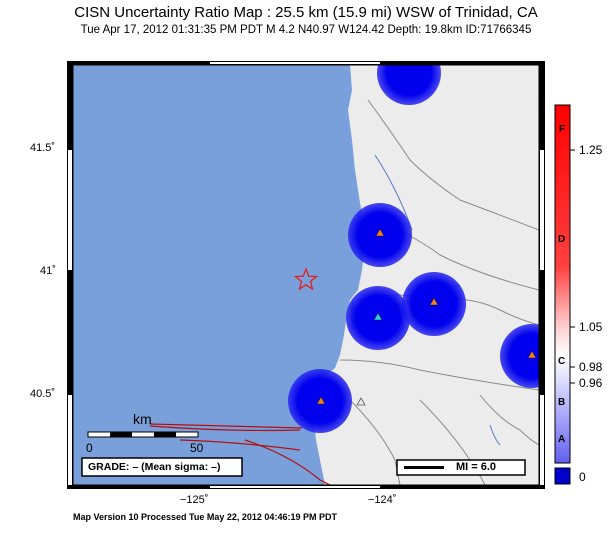 The height and width of the screenshot is (556, 612). What do you see at coordinates (197, 448) in the screenshot?
I see `scale-label-end: 50` at bounding box center [197, 448].